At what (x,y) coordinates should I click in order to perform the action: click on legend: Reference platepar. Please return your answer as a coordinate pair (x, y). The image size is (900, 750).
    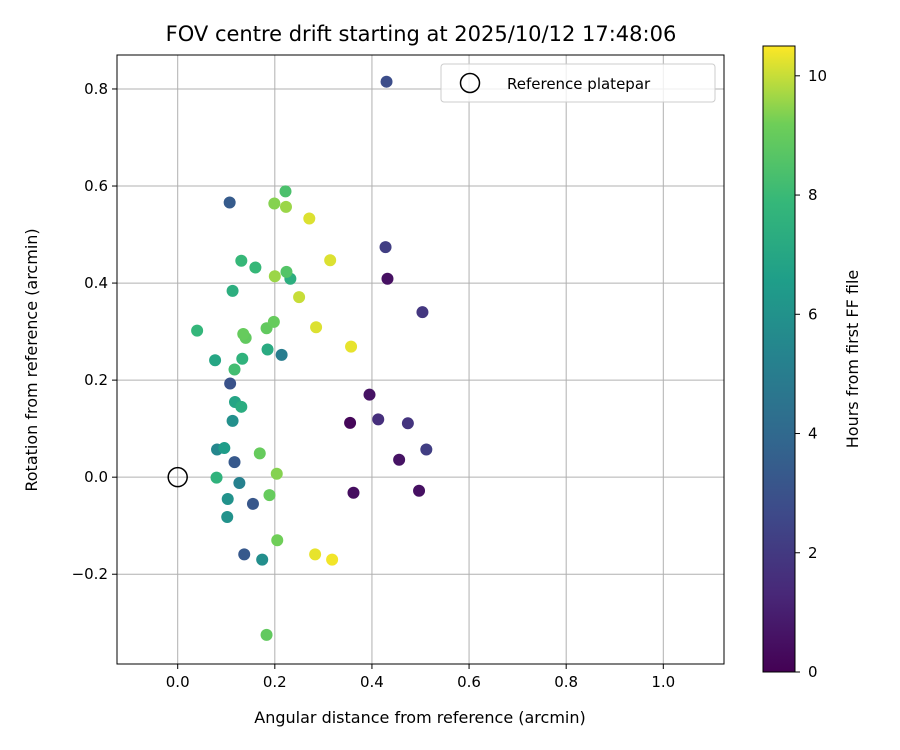
    Looking at the image, I should click on (578, 83).